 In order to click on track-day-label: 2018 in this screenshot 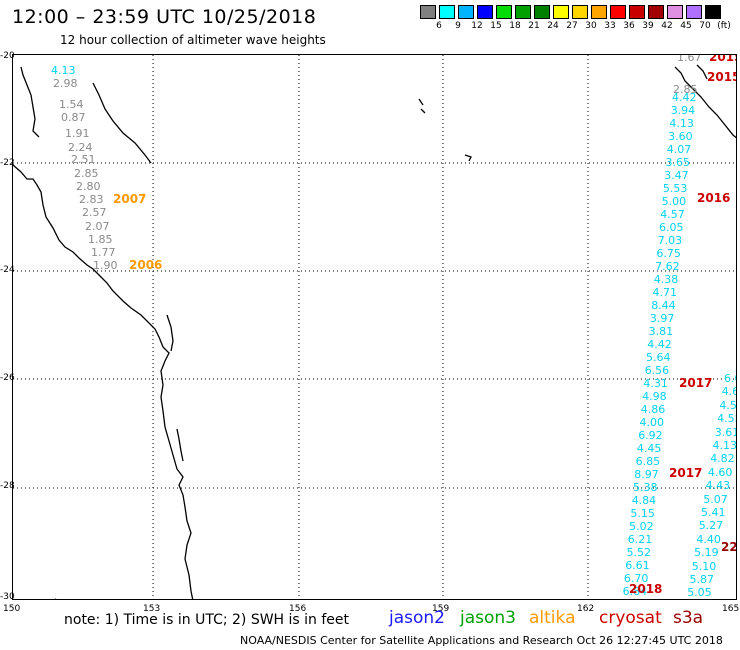, I will do `click(646, 589)`.